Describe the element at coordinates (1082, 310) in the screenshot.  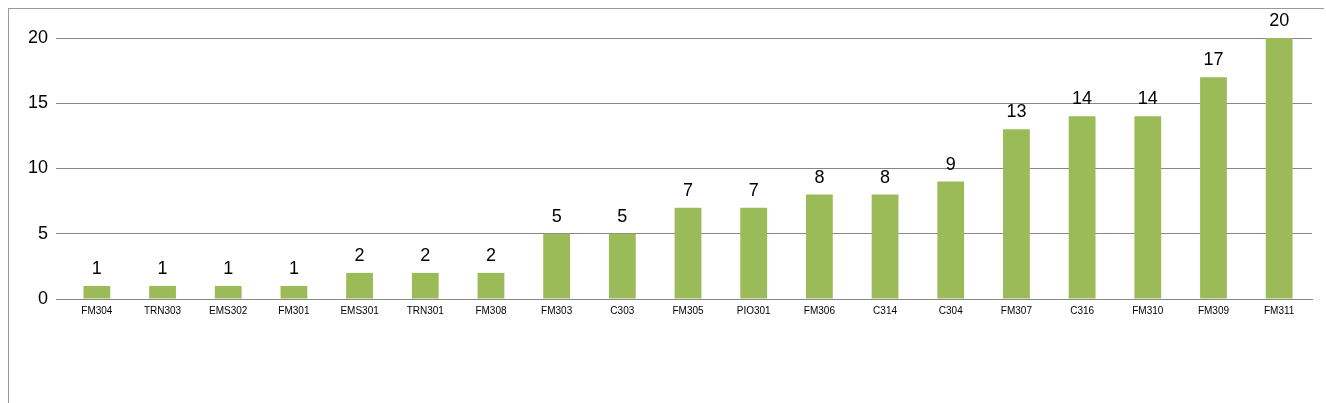
I see `x-tick-label: C316` at that location.